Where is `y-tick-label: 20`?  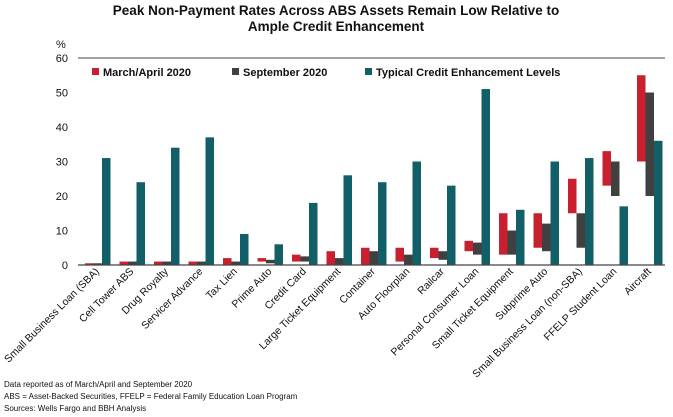
y-tick-label: 20 is located at coordinates (62, 197).